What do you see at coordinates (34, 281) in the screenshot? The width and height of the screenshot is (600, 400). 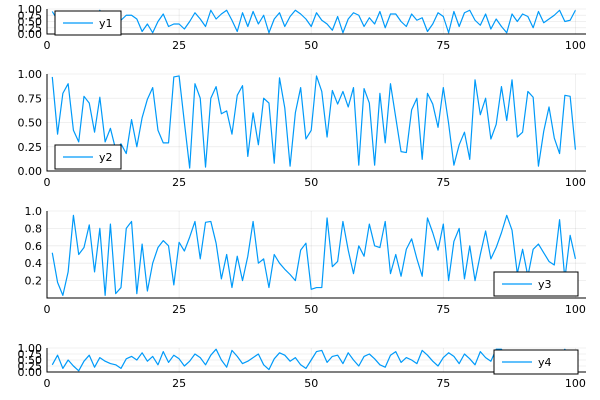 I see `y-tick-label: 0.2` at bounding box center [34, 281].